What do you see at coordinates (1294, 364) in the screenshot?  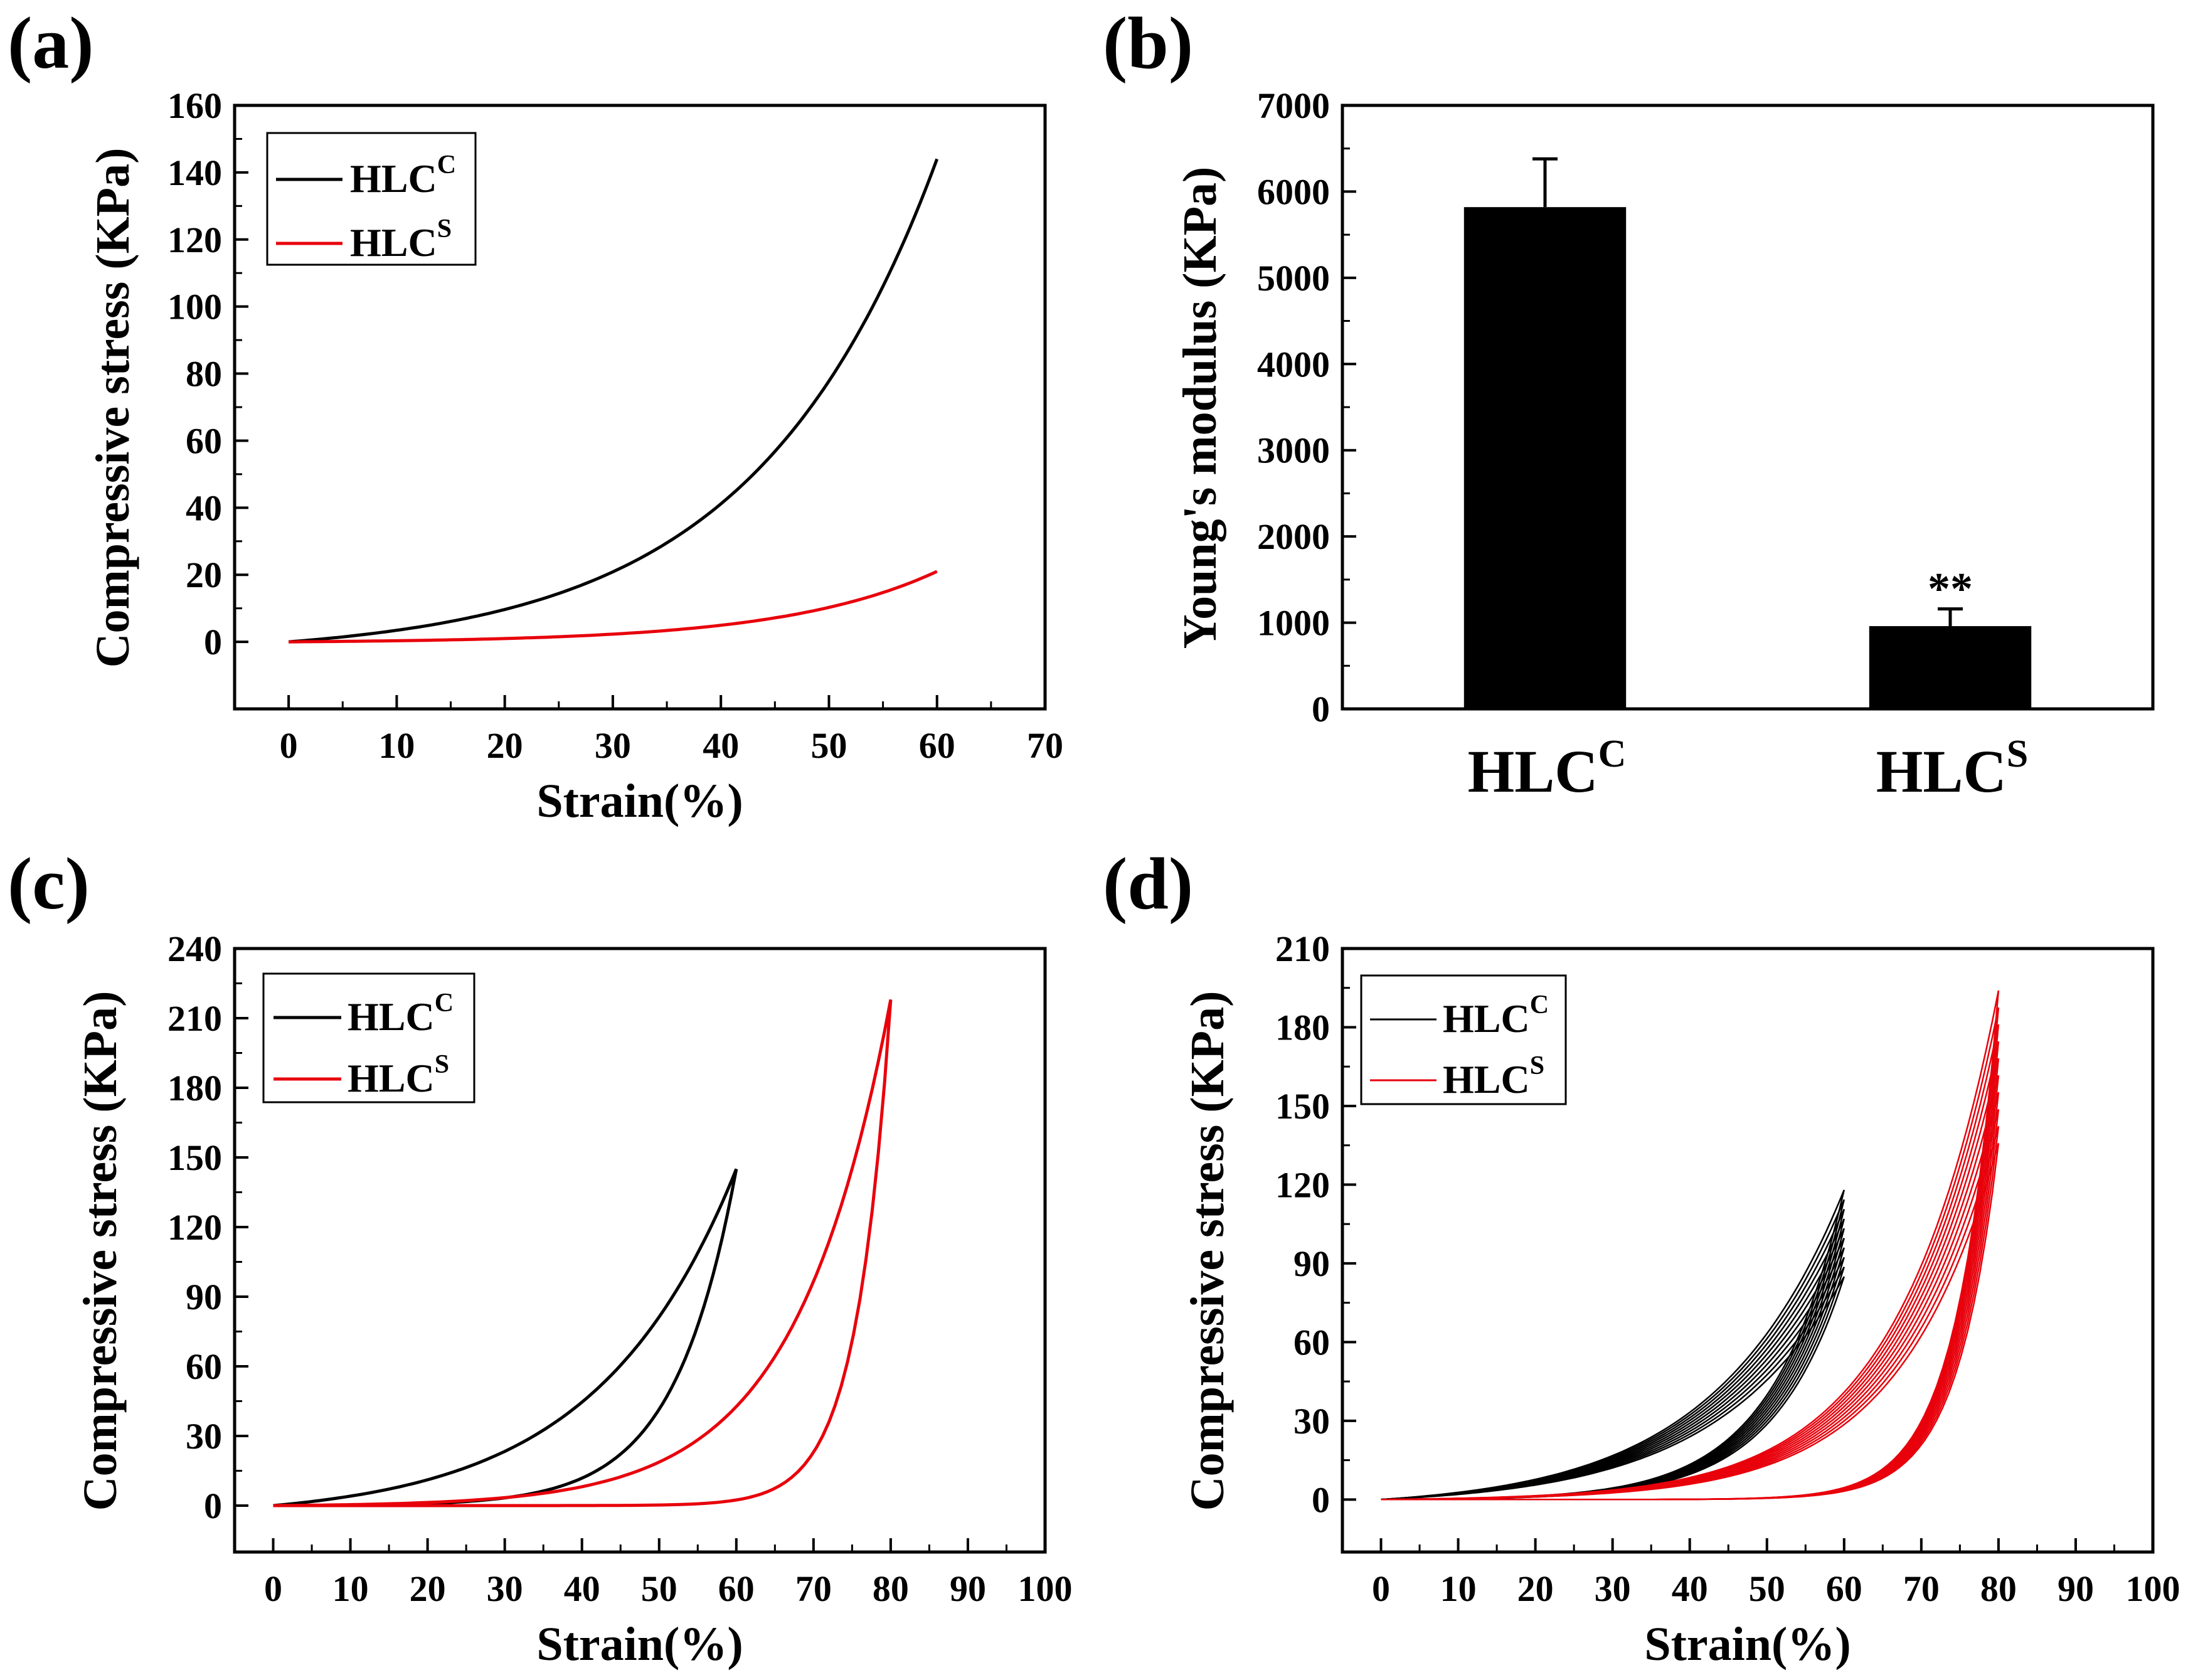 I see `y-tick-label-b-4: 4000` at bounding box center [1294, 364].